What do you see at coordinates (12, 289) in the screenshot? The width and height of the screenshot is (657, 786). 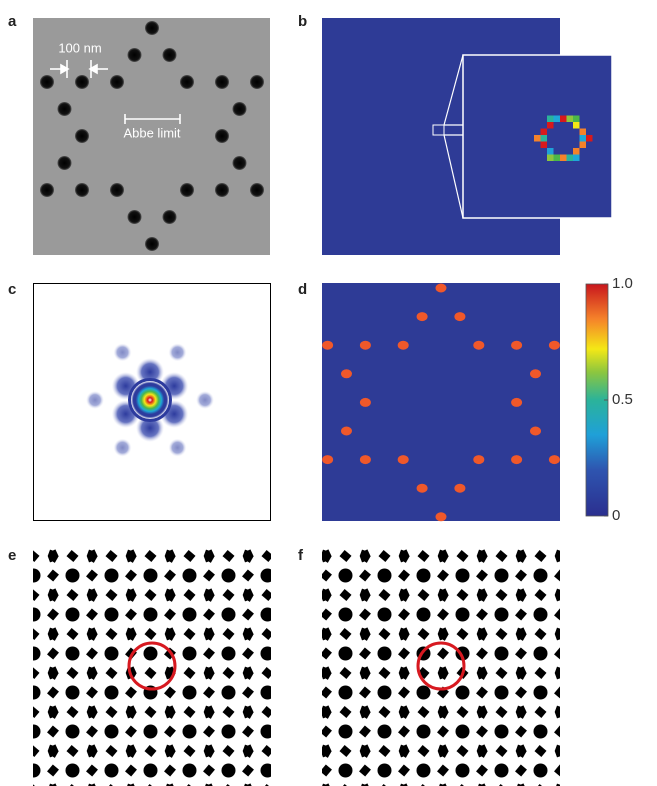 I see `panel-label: c` at bounding box center [12, 289].